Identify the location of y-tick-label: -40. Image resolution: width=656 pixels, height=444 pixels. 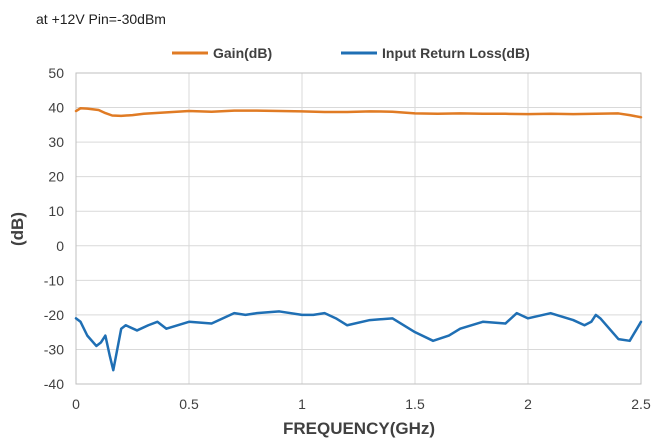
(54, 384).